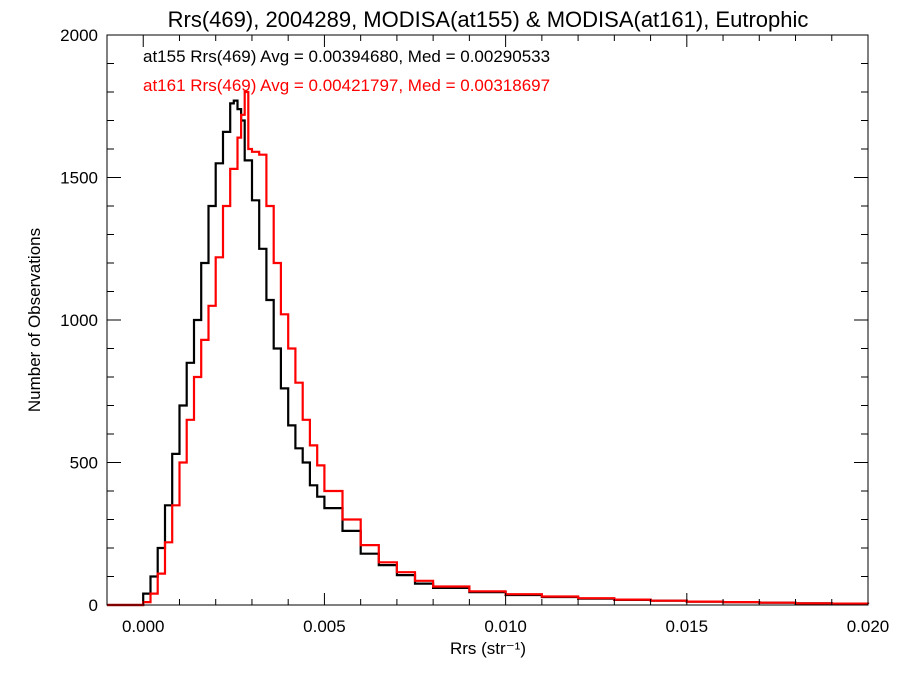  What do you see at coordinates (79, 320) in the screenshot?
I see `y-tick-label: 1000` at bounding box center [79, 320].